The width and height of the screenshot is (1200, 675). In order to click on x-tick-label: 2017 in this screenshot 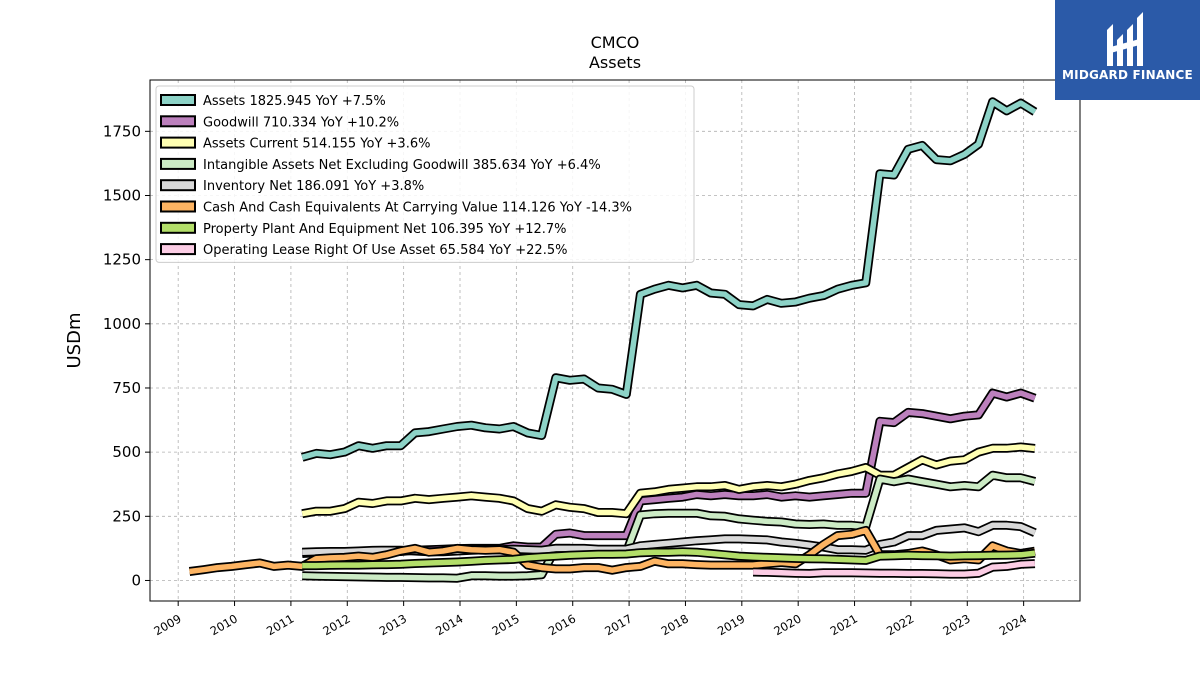, I will do `click(618, 624)`.